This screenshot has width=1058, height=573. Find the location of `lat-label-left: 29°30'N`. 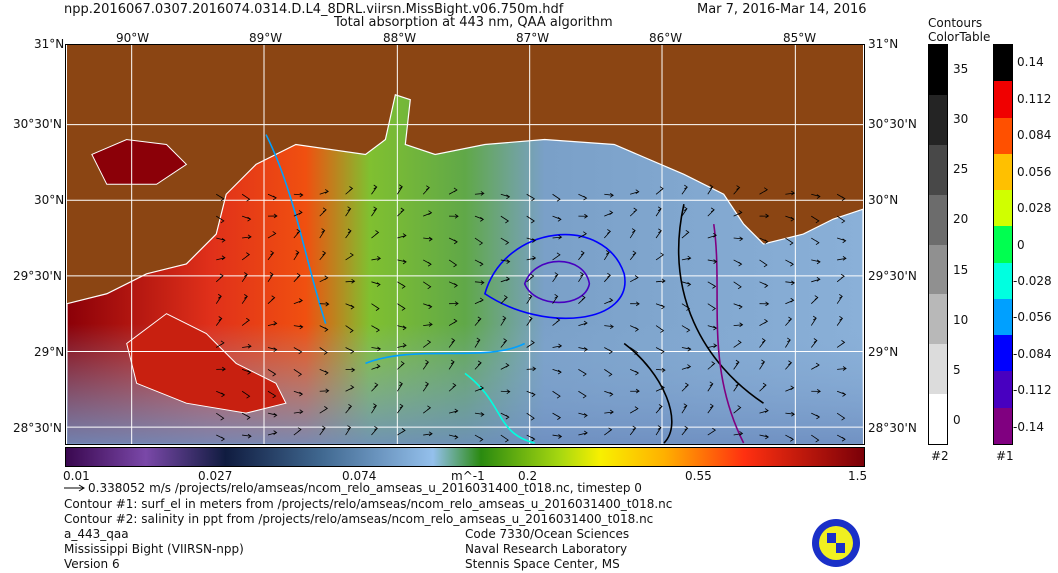

lat-label-left: 29°30'N is located at coordinates (37, 276).